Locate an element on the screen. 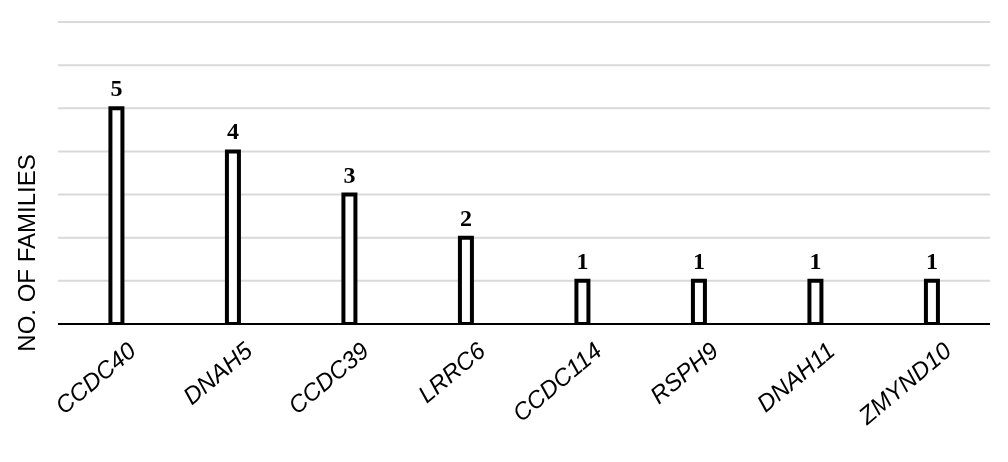  y-axis-title: NO. OF FAMILIES is located at coordinates (26, 253).